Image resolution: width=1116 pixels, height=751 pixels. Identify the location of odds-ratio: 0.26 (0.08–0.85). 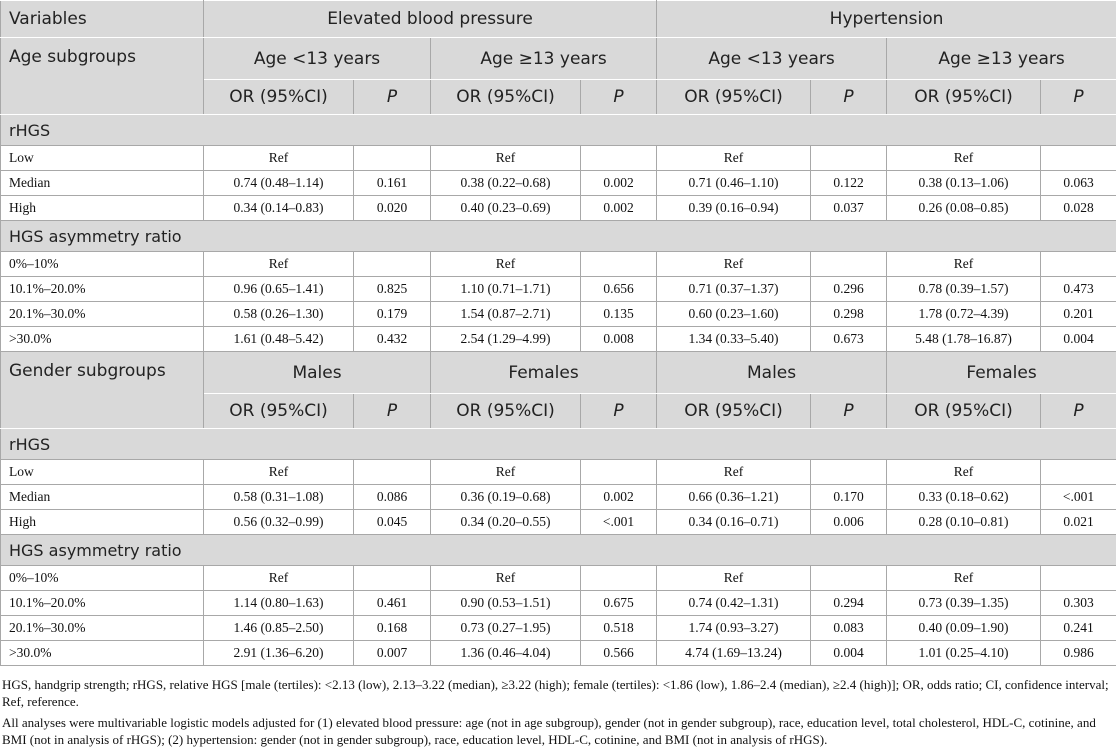
(964, 208).